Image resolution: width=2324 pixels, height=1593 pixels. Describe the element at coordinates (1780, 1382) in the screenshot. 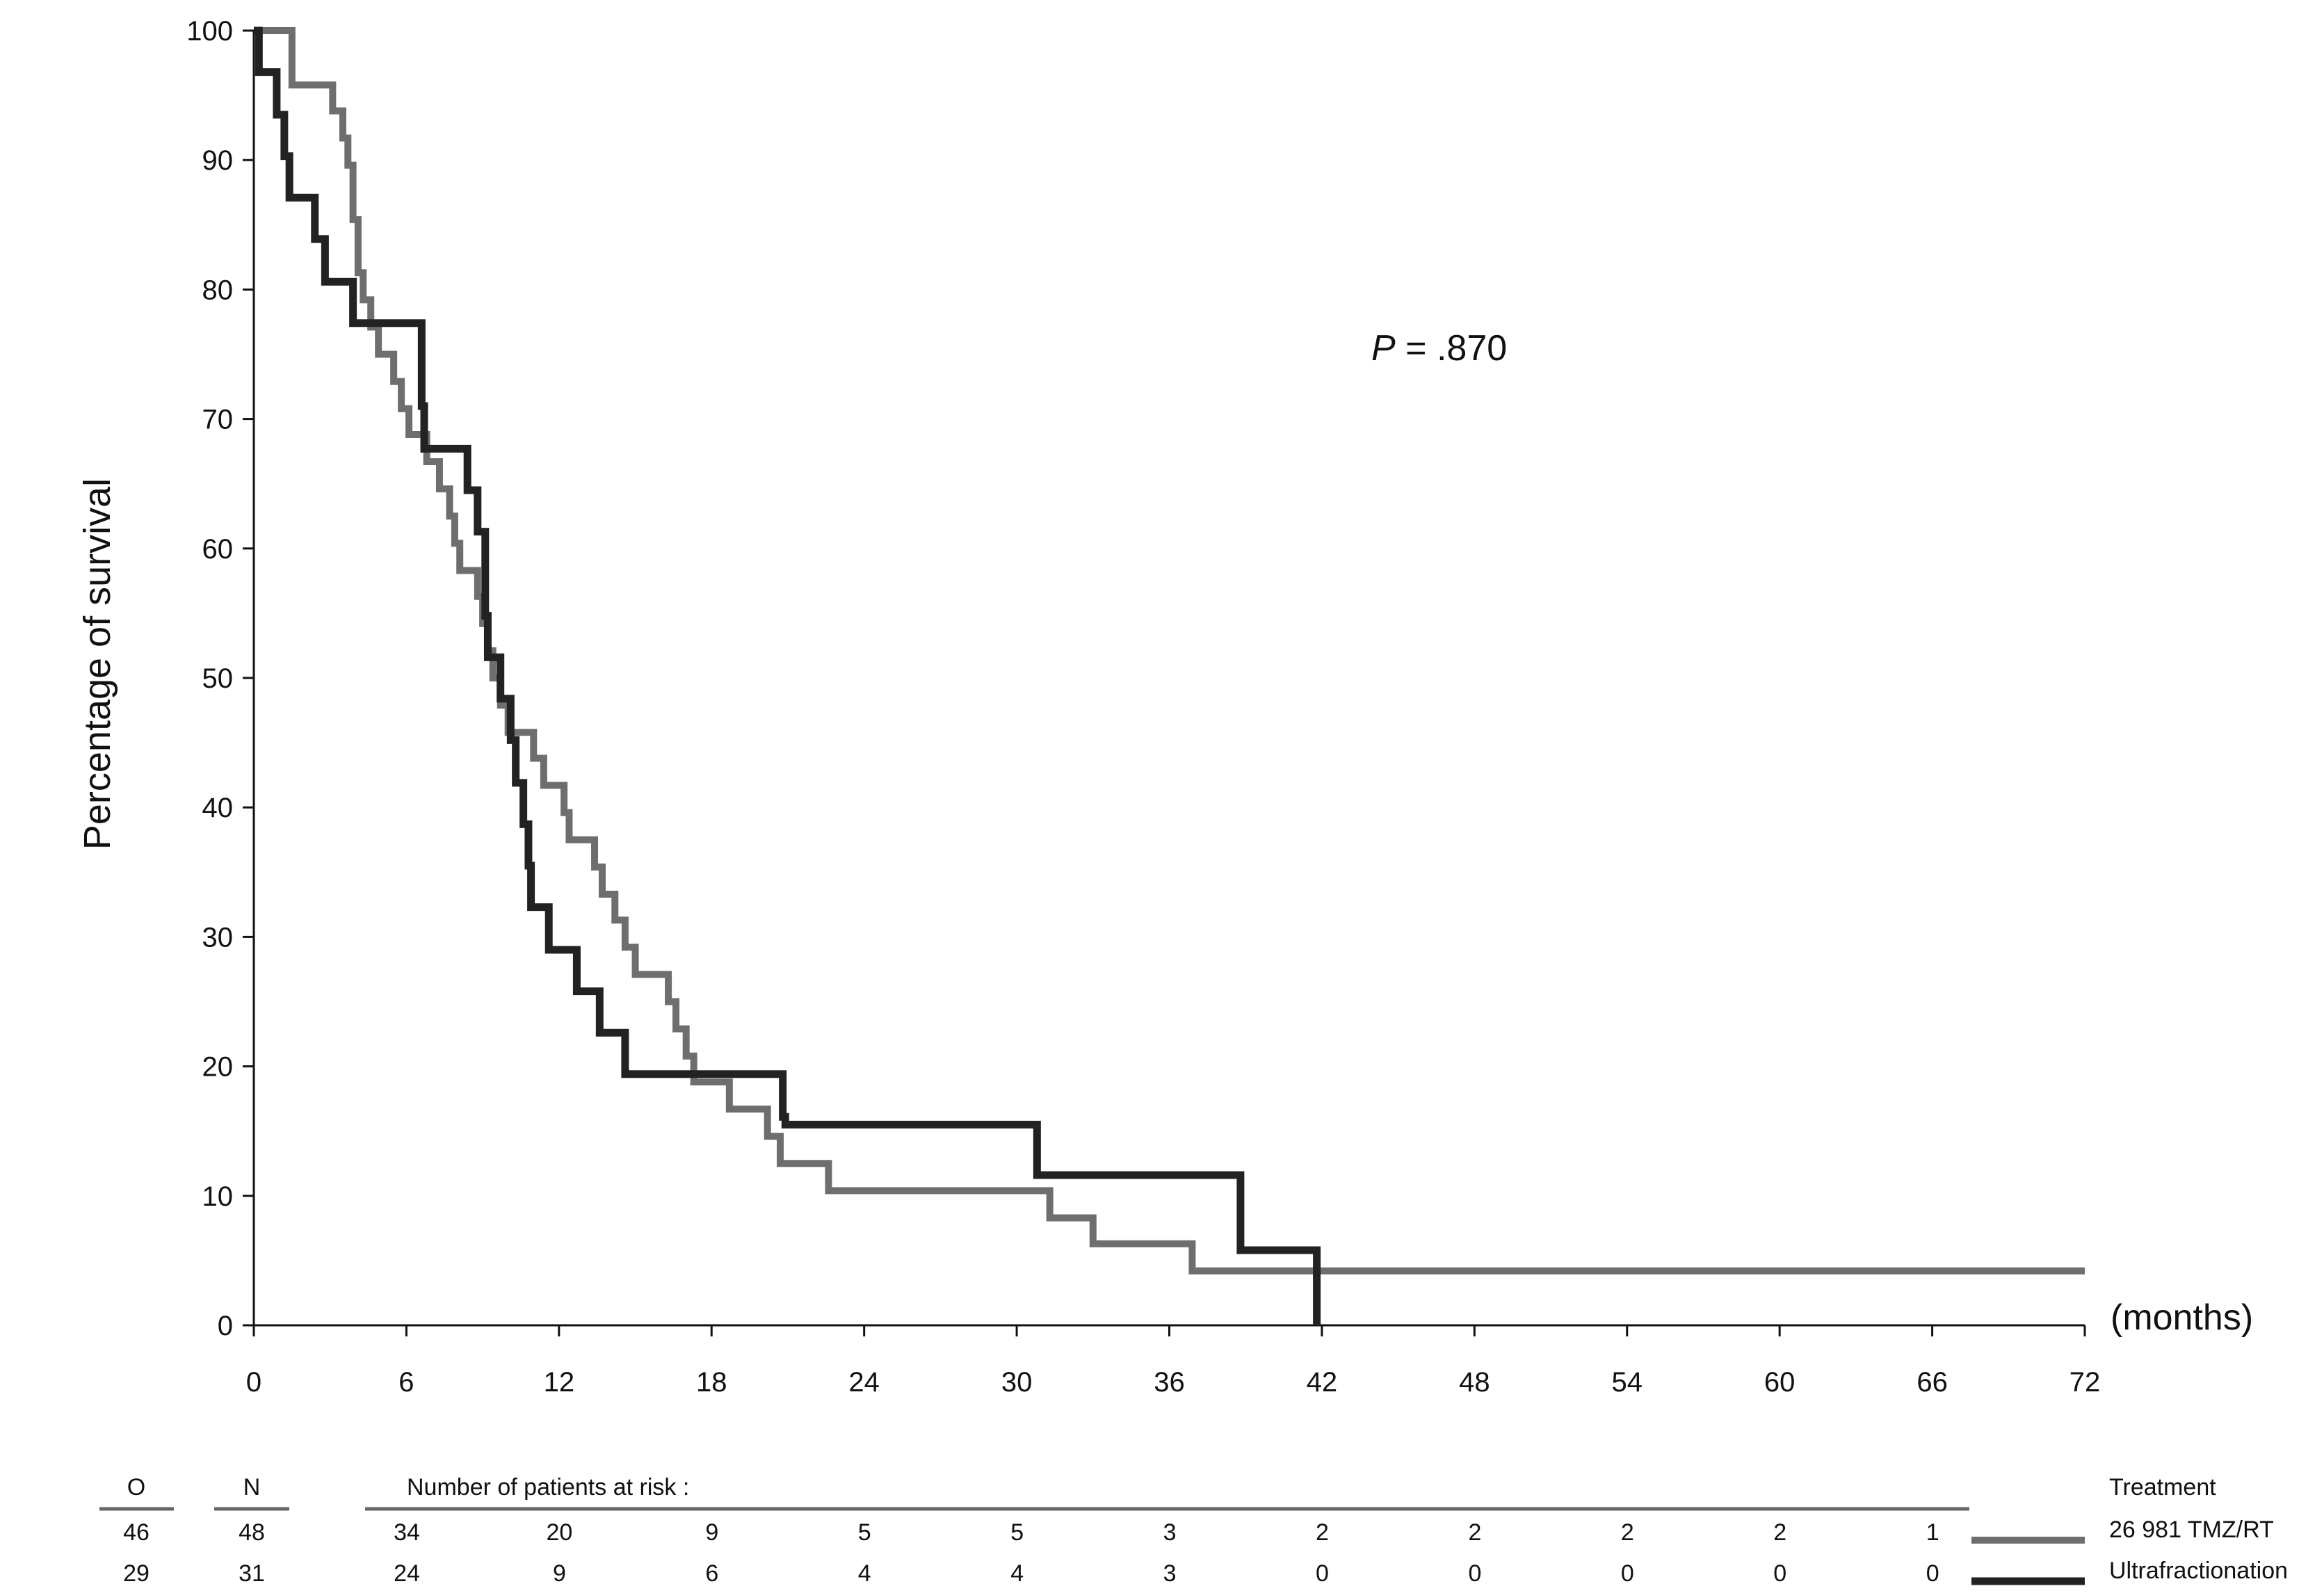

I see `x-tick-label: 60` at that location.